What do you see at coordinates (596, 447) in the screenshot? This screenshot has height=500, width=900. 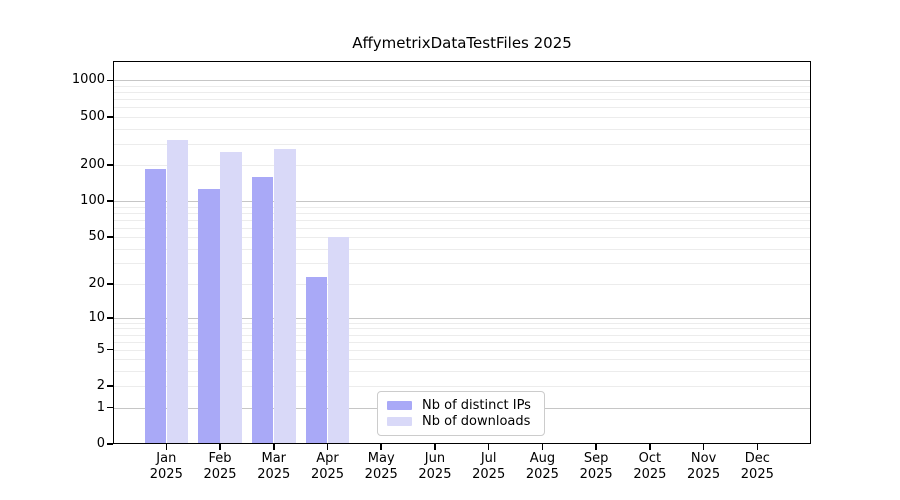 I see `x-tick-sep` at bounding box center [596, 447].